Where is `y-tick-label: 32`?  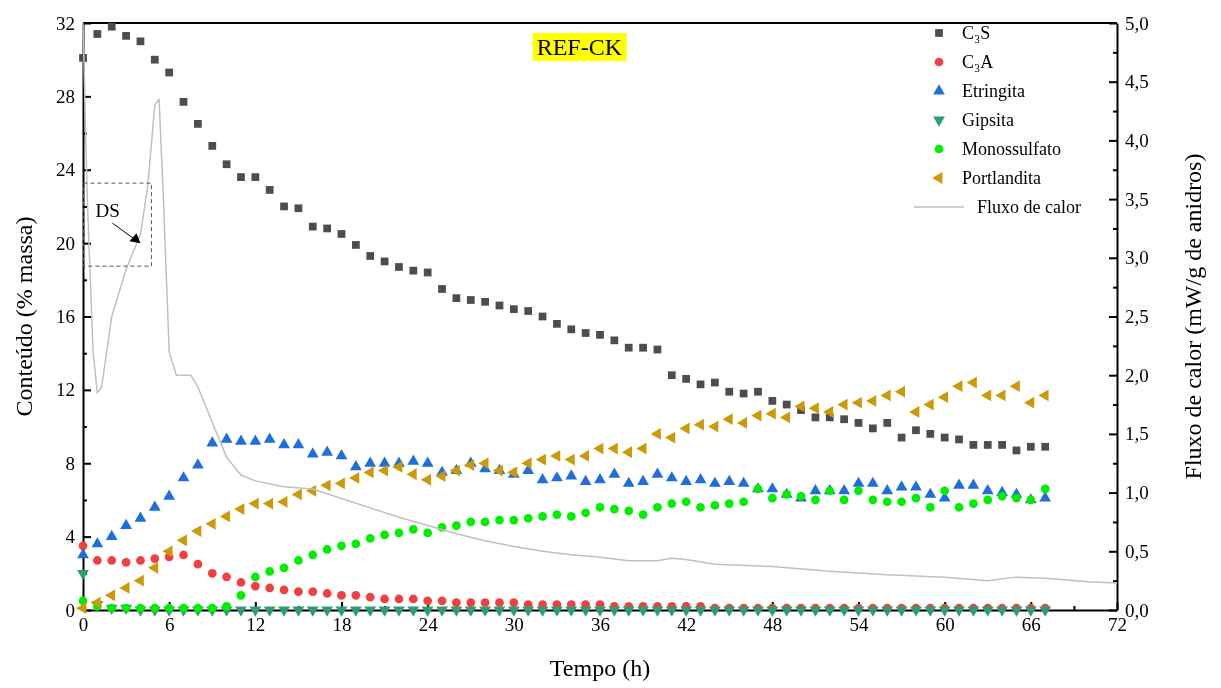 y-tick-label: 32 is located at coordinates (65, 23).